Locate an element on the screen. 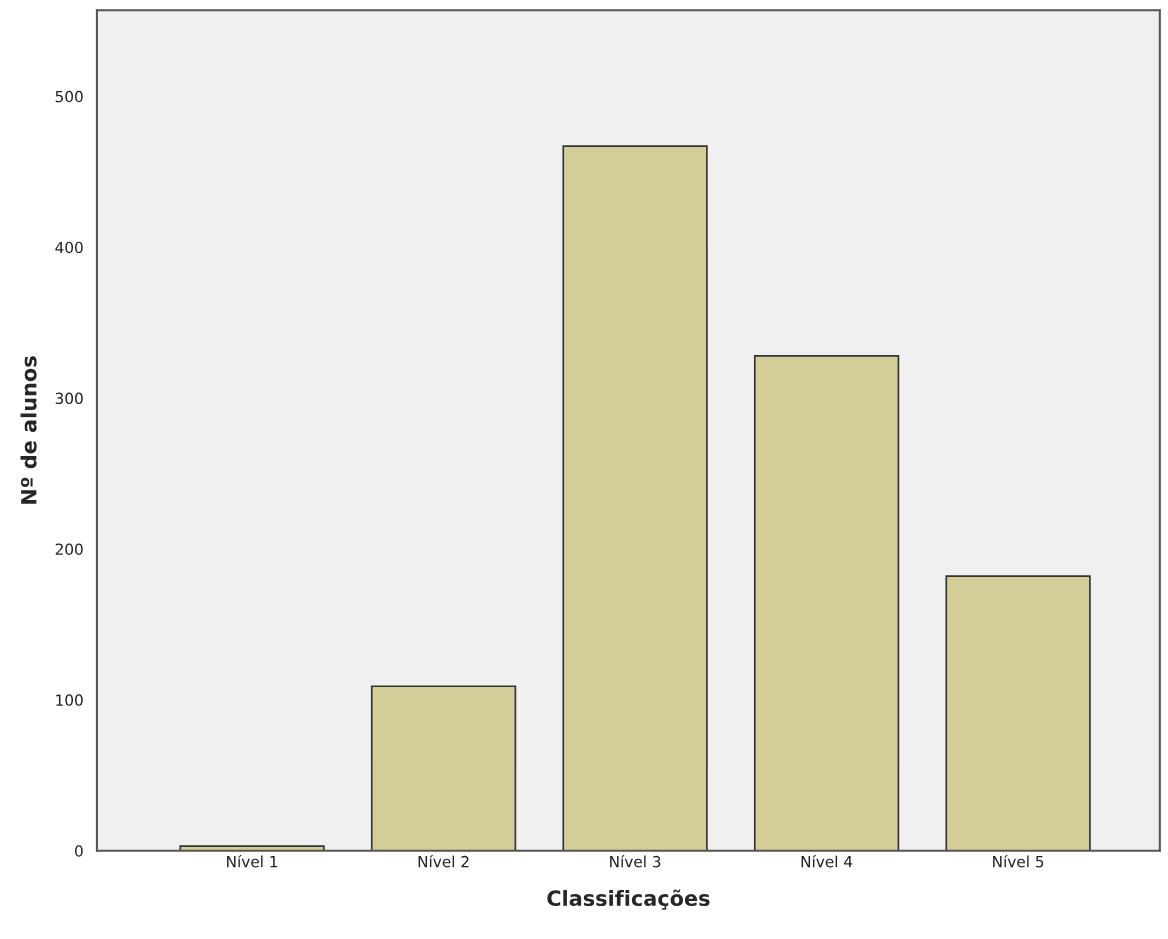 The image size is (1168, 939). x-tick-label: Nível 2 is located at coordinates (443, 861).